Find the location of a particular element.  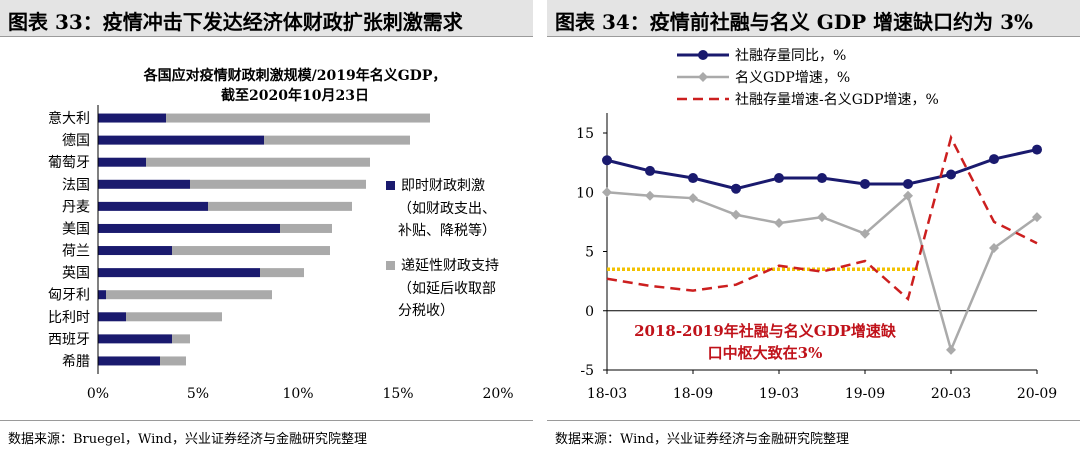

legend-note-0: （如财政支出、 is located at coordinates (447, 209).